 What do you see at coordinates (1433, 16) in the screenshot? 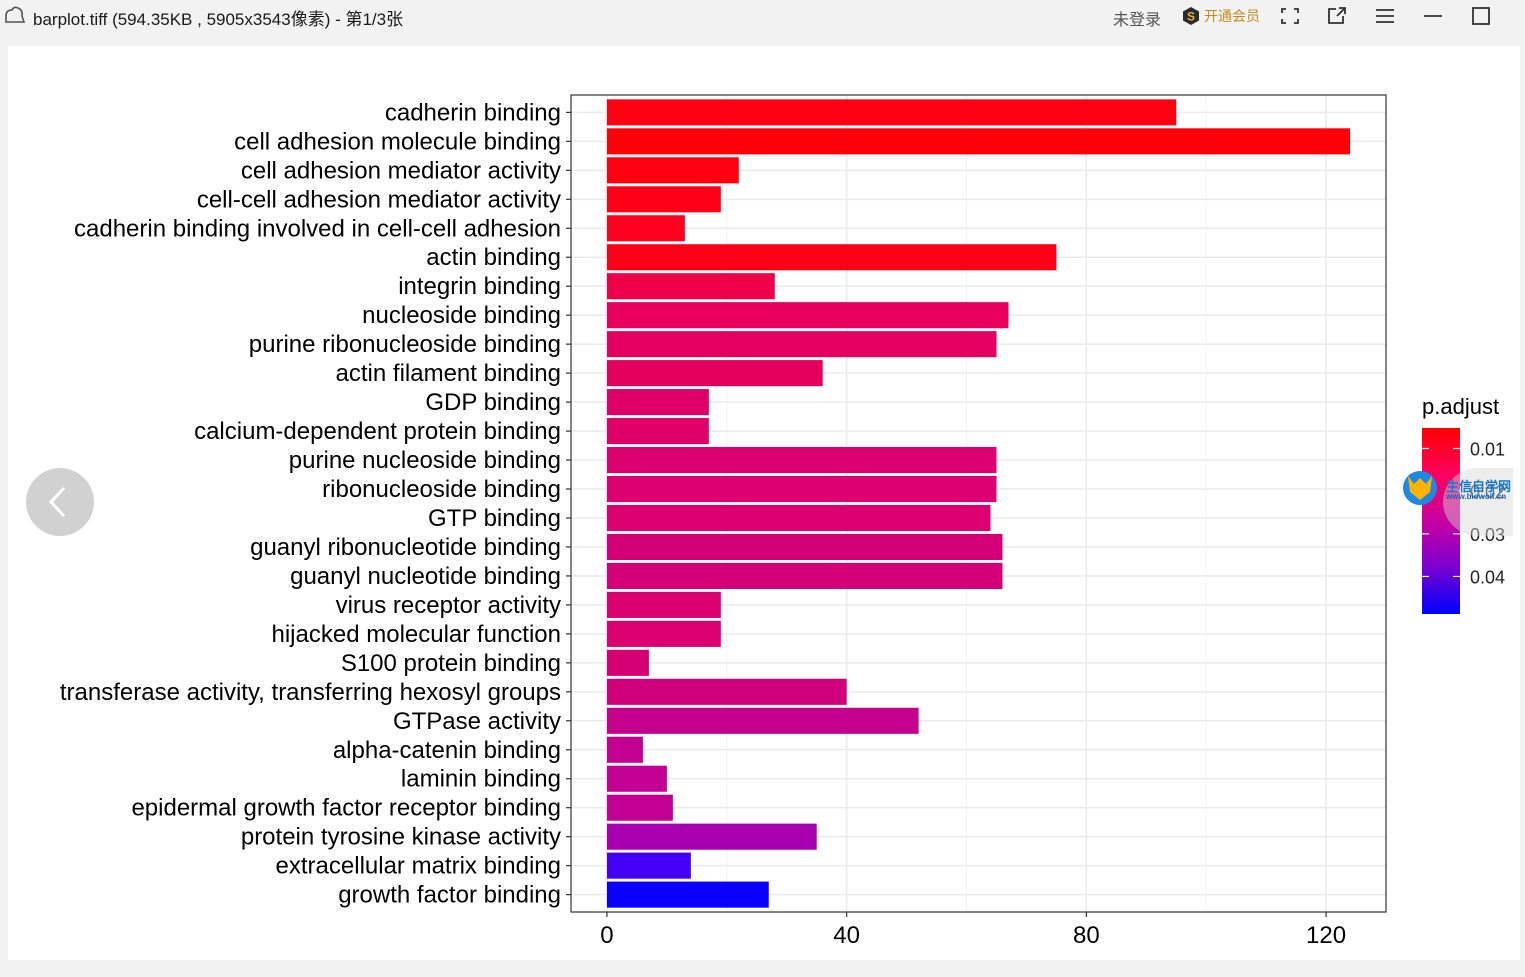
I see `minimize-icon` at bounding box center [1433, 16].